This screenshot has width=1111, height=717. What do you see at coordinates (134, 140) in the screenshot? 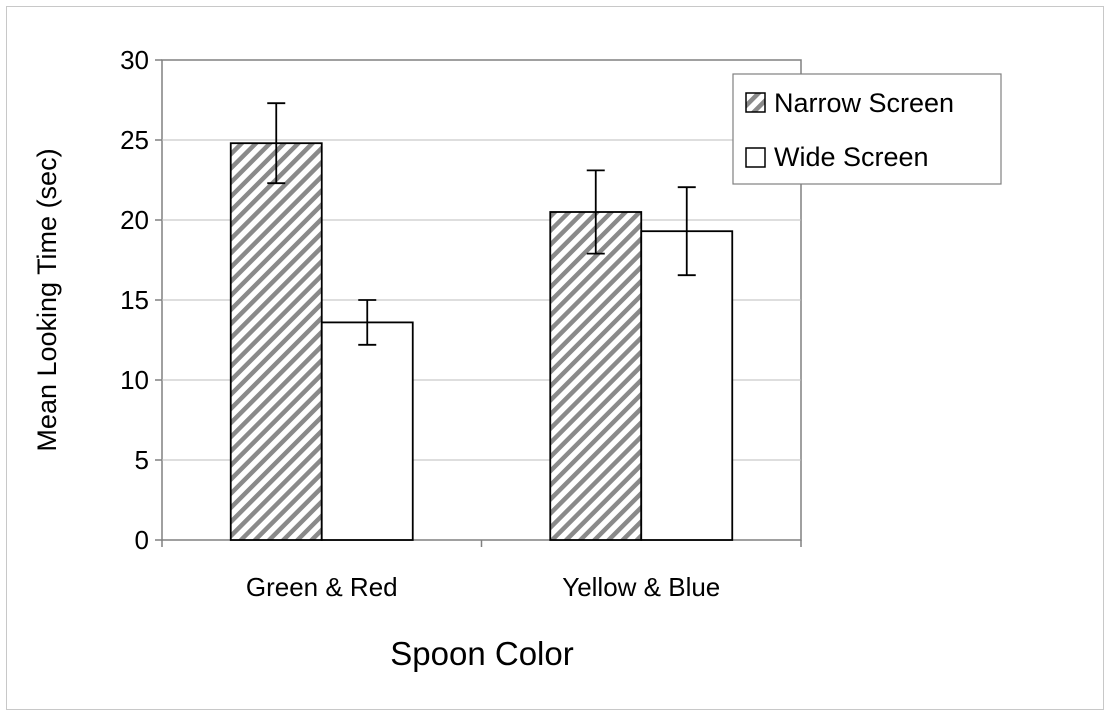
I see `y-tick-label: 25` at bounding box center [134, 140].